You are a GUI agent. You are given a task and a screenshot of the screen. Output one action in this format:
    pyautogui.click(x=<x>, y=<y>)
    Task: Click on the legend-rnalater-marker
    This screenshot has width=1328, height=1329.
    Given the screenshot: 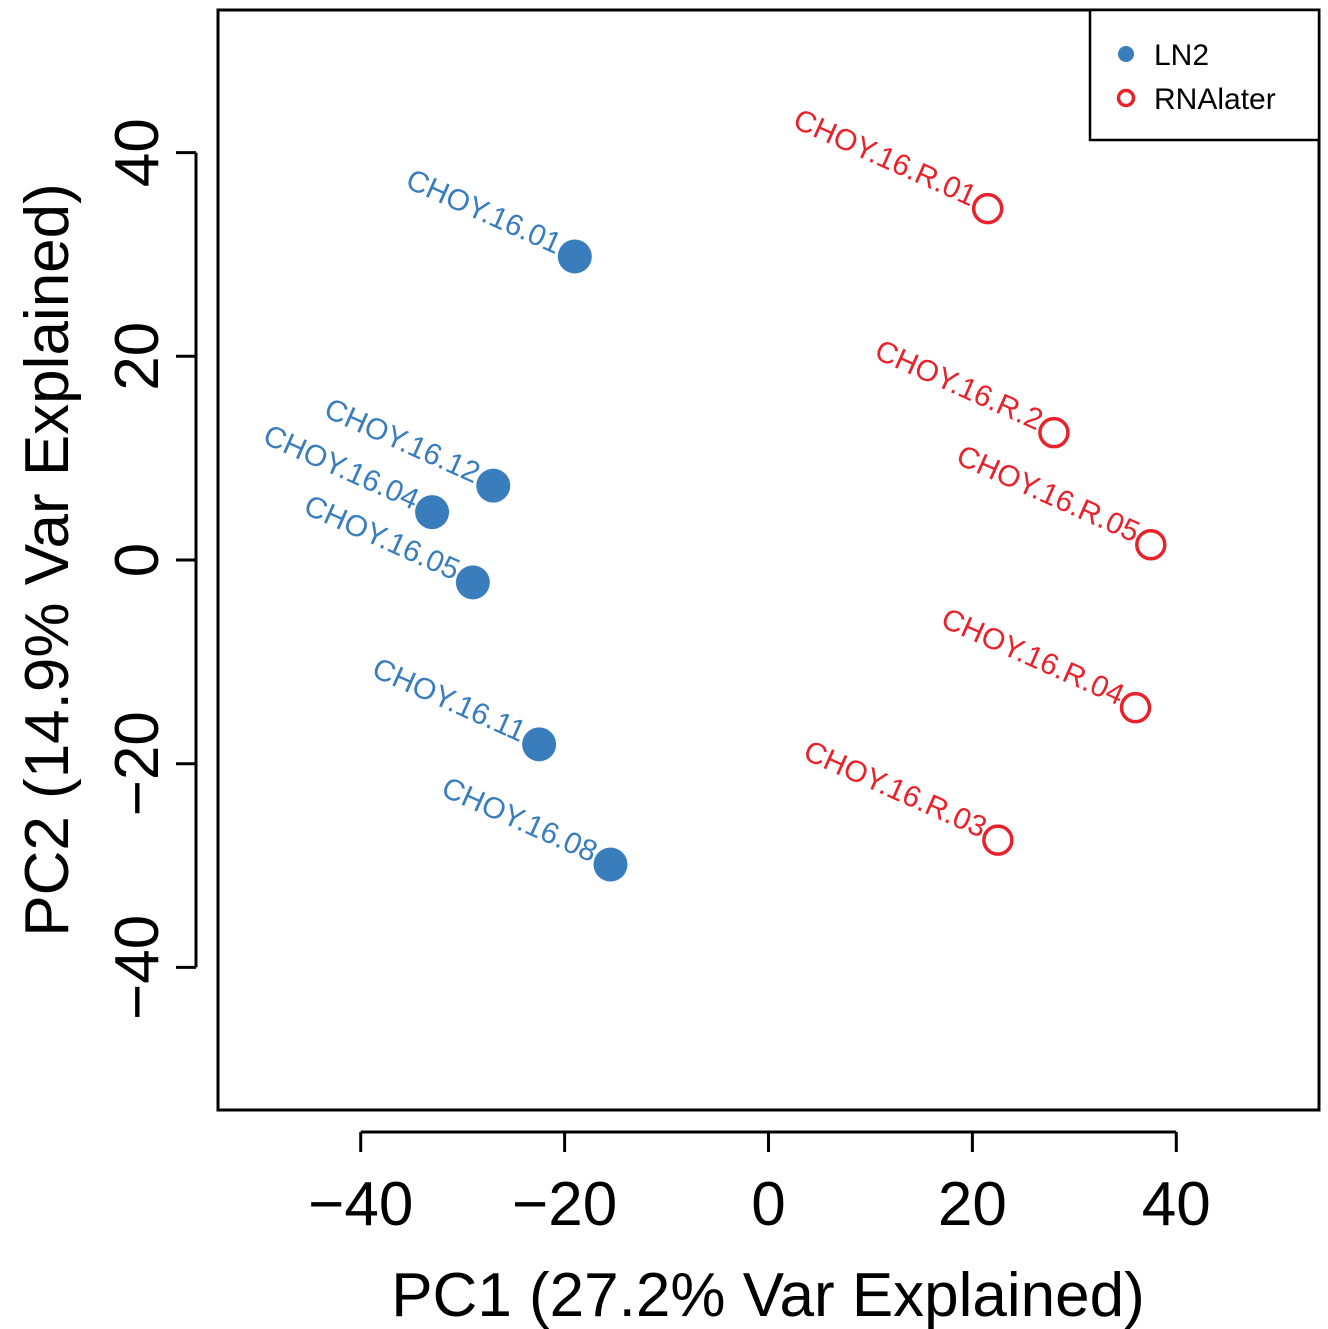 What is the action you would take?
    pyautogui.click(x=1126, y=98)
    